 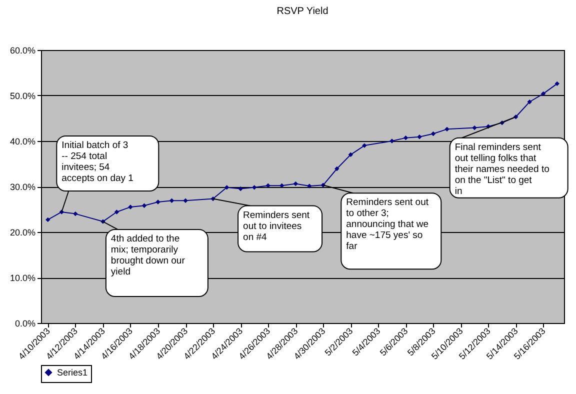 I want to click on annotation: Final reminders sent out telling folks that their names needed to on the "List" to get in, so click(x=502, y=169).